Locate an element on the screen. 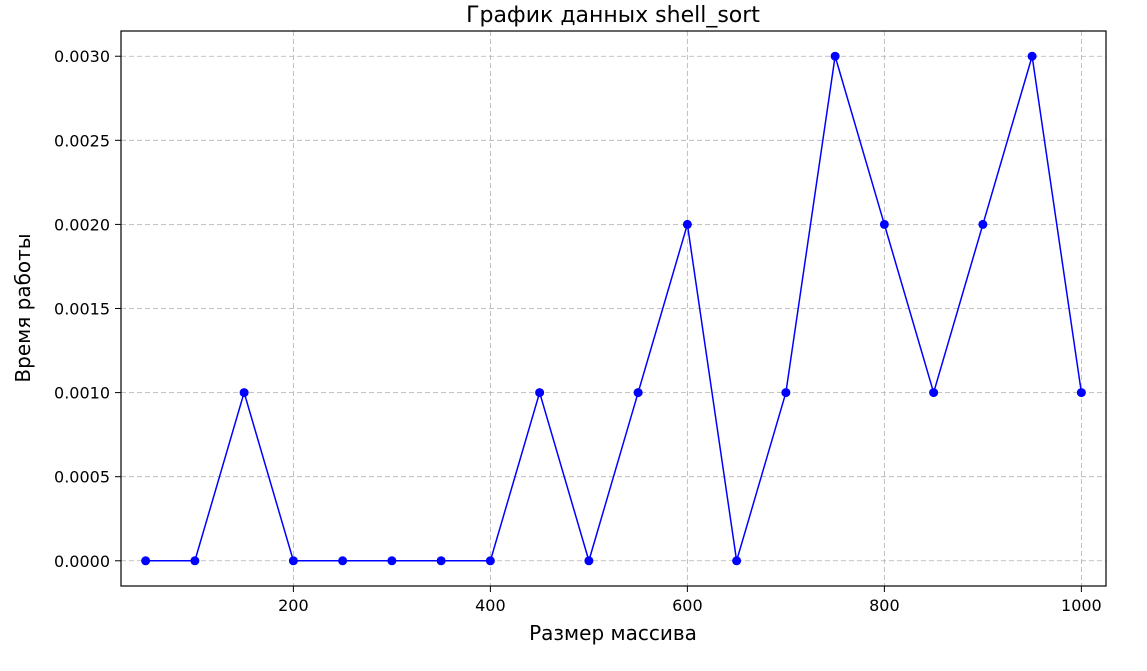 The image size is (1147, 671). y-tick-label: 0.0005 is located at coordinates (82, 477).